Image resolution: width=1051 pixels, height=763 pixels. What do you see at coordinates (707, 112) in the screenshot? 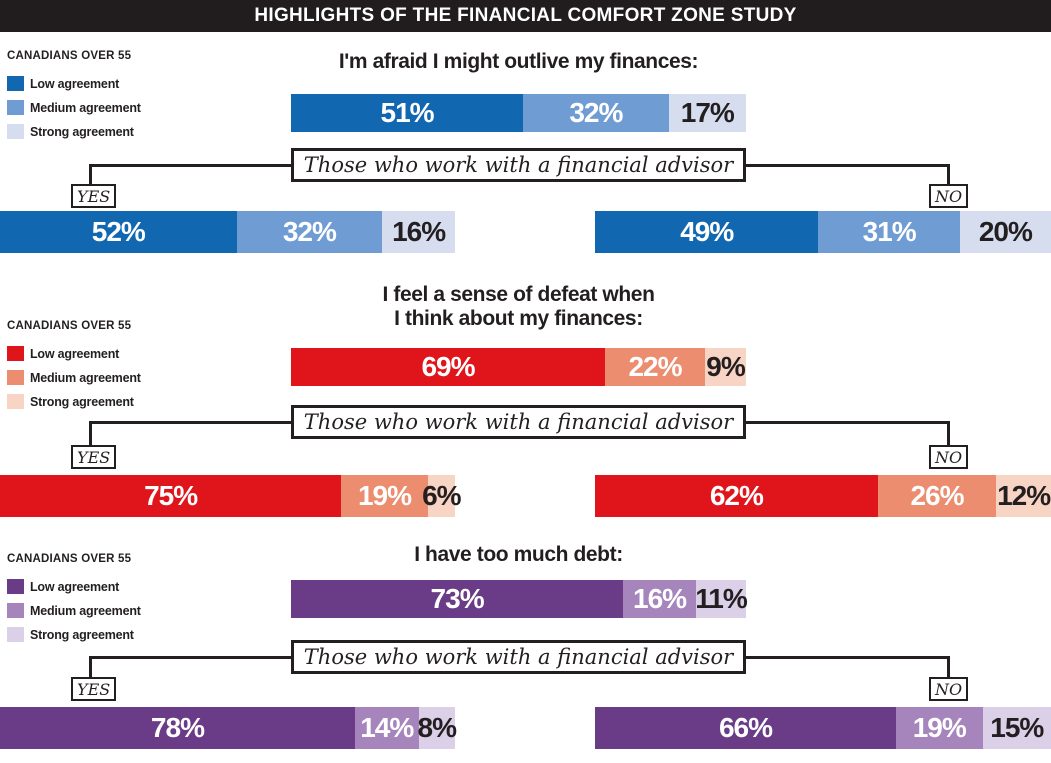
I see `segment-value: 17%` at bounding box center [707, 112].